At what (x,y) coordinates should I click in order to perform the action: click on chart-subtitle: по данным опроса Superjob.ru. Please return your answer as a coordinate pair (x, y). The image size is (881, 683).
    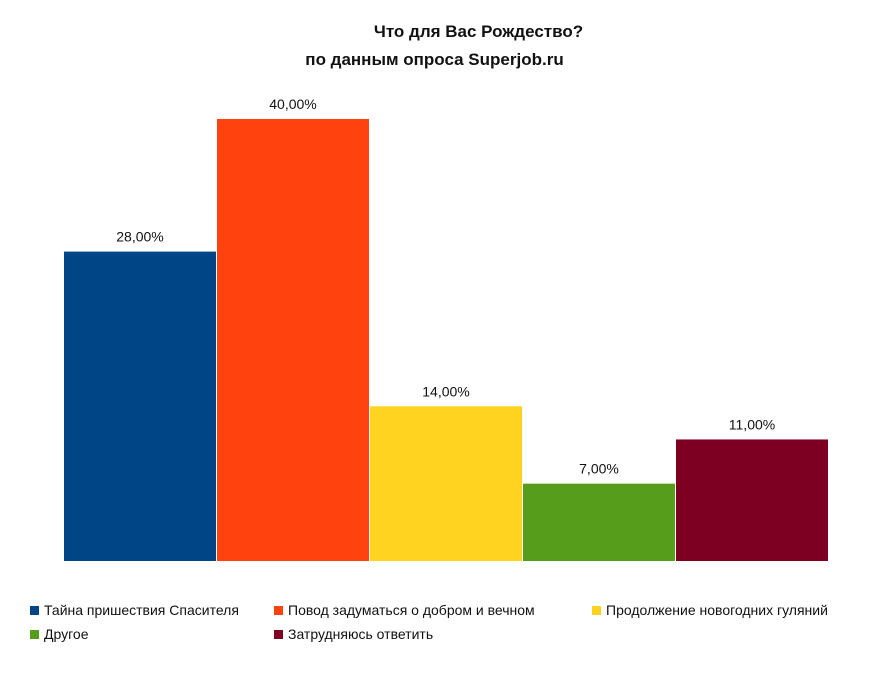
    Looking at the image, I should click on (434, 59).